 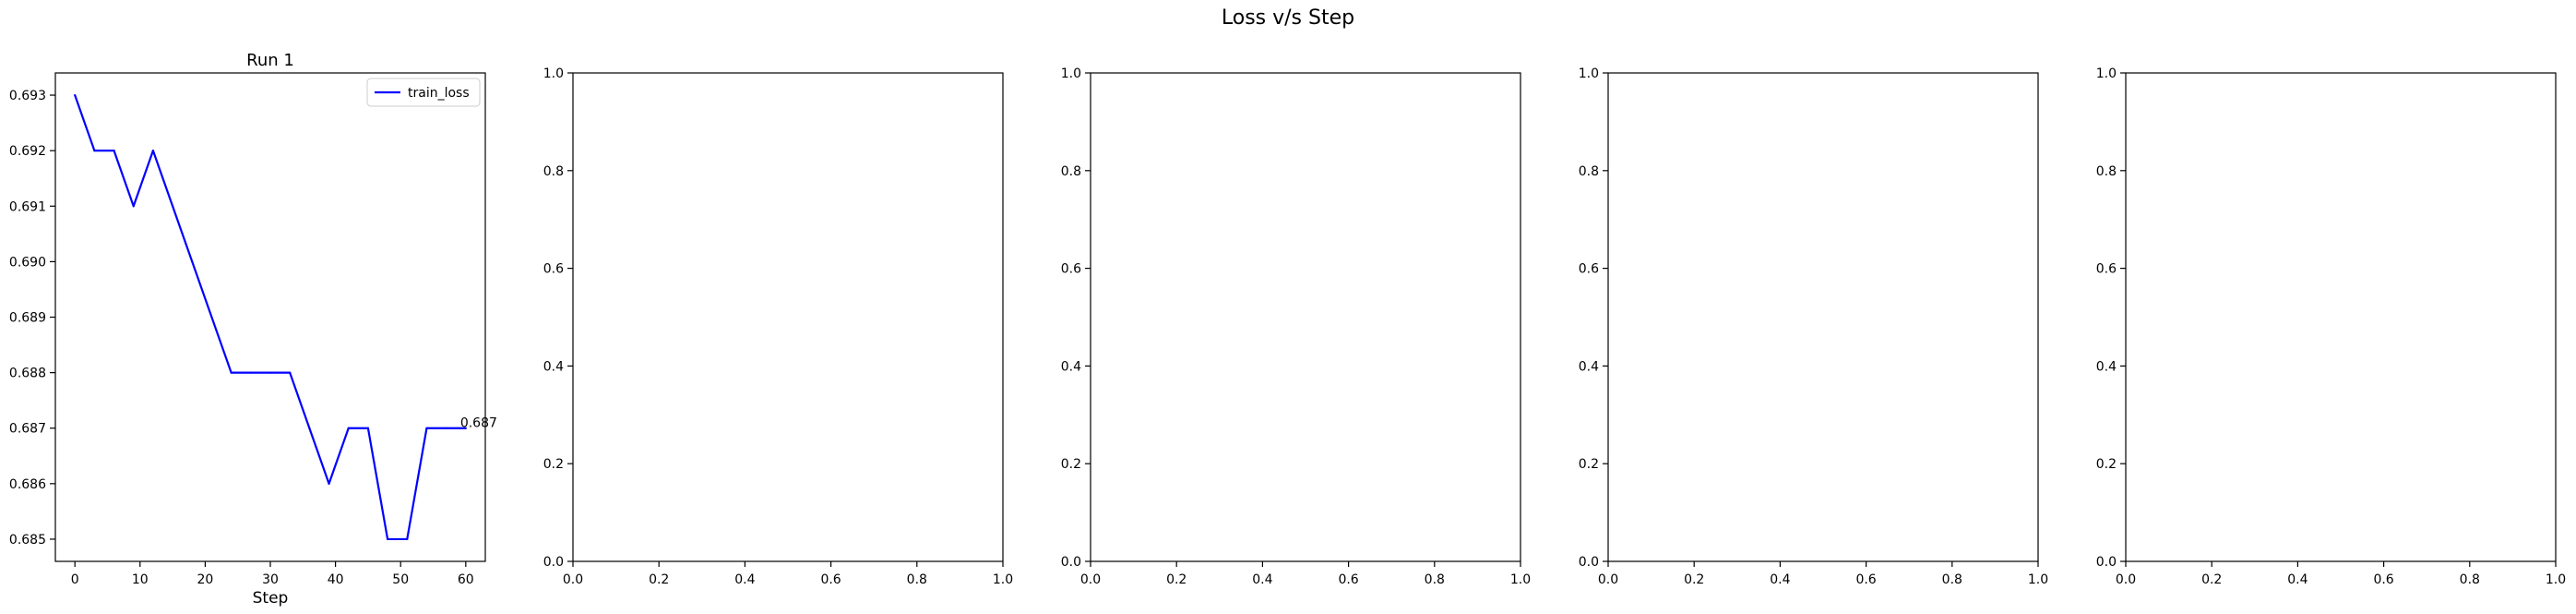 What do you see at coordinates (336, 579) in the screenshot?
I see `x-tick-label: 40` at bounding box center [336, 579].